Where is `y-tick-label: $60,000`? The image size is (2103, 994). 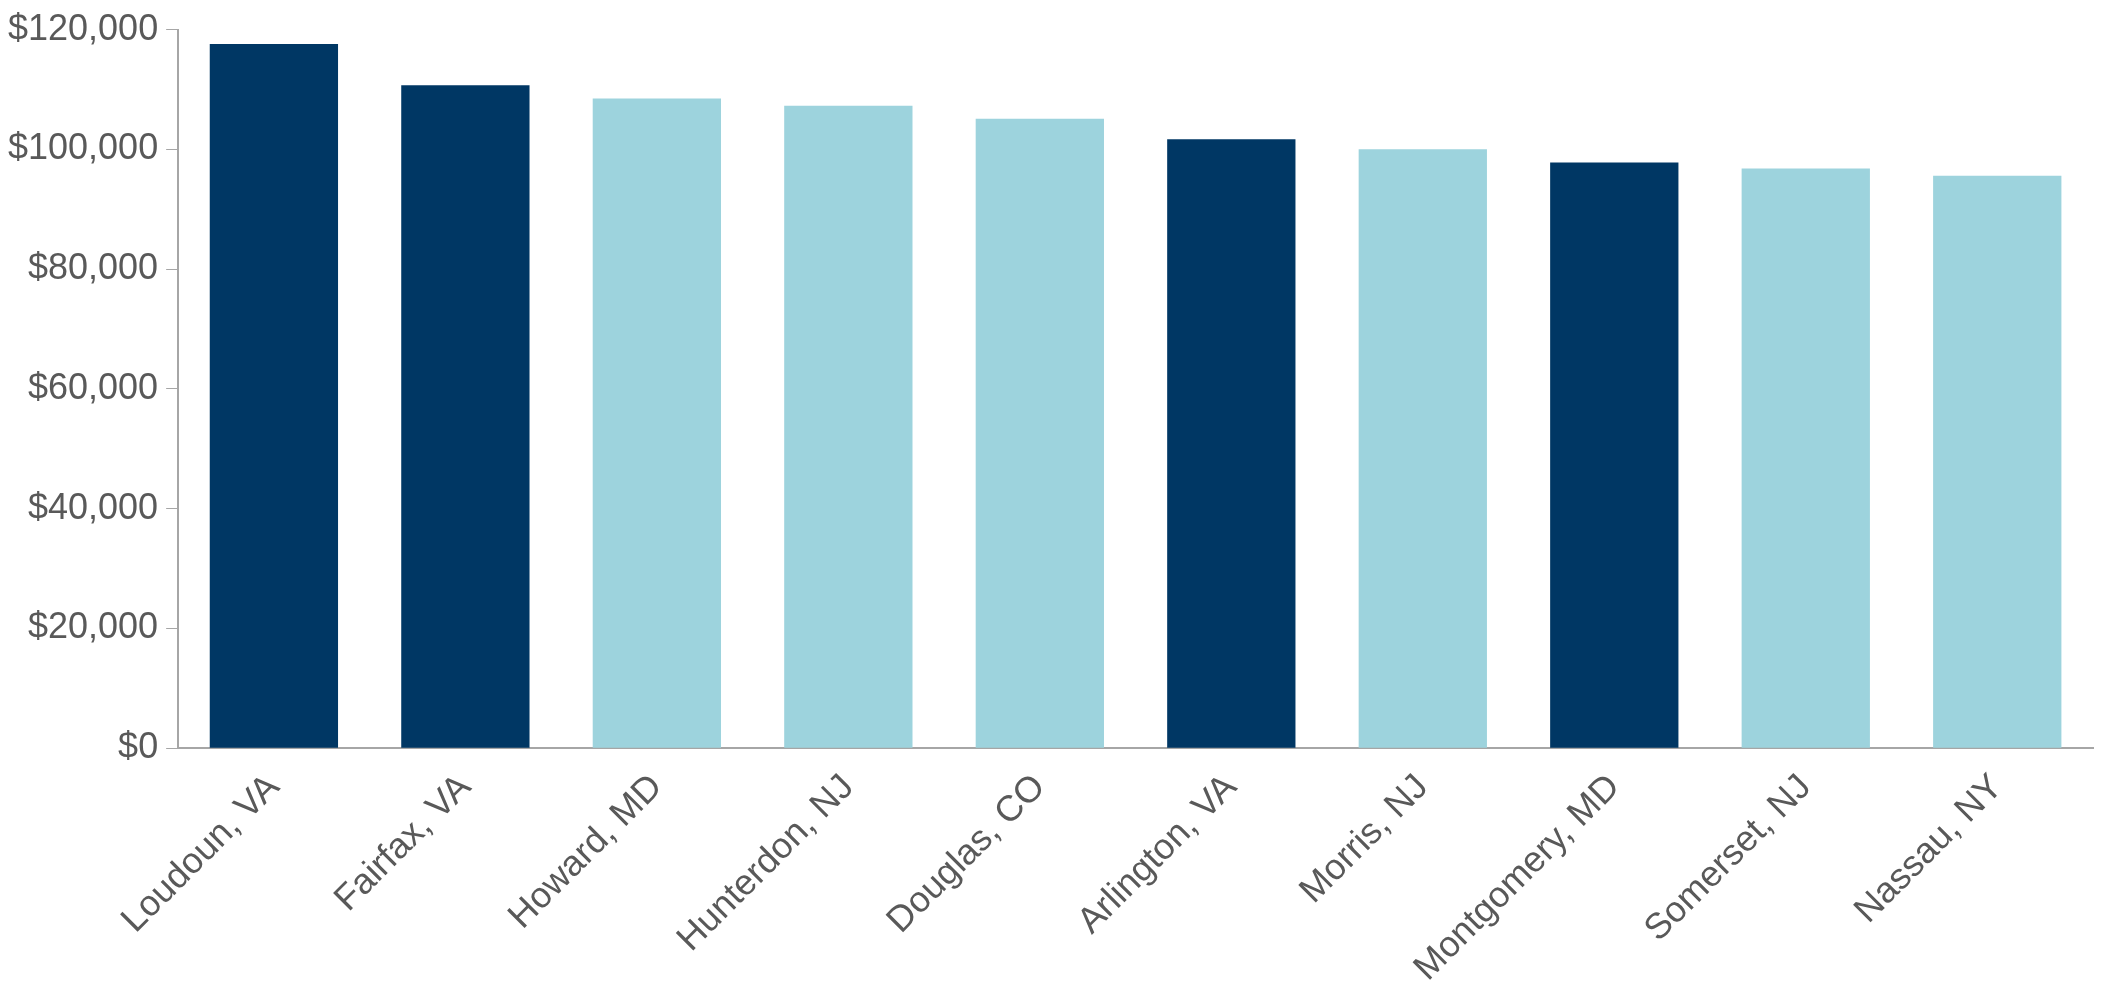 y-tick-label: $60,000 is located at coordinates (93, 386).